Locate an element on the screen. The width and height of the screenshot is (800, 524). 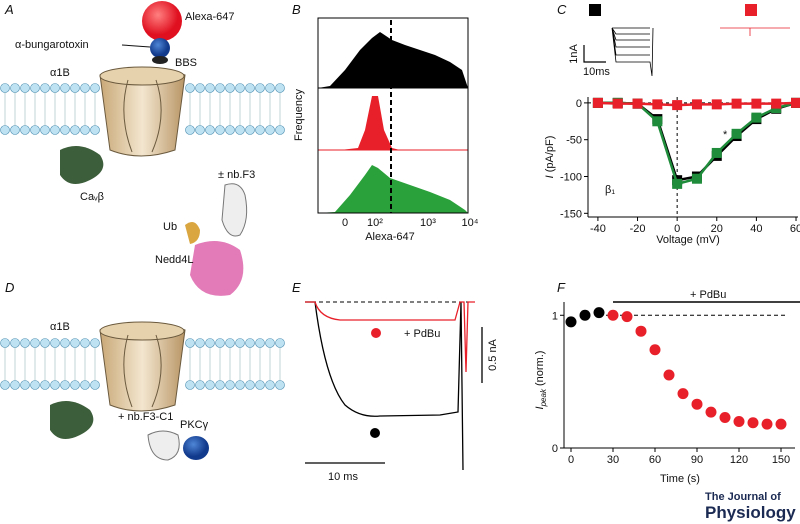
y-label-sub: peak is located at coordinates (543, 397).